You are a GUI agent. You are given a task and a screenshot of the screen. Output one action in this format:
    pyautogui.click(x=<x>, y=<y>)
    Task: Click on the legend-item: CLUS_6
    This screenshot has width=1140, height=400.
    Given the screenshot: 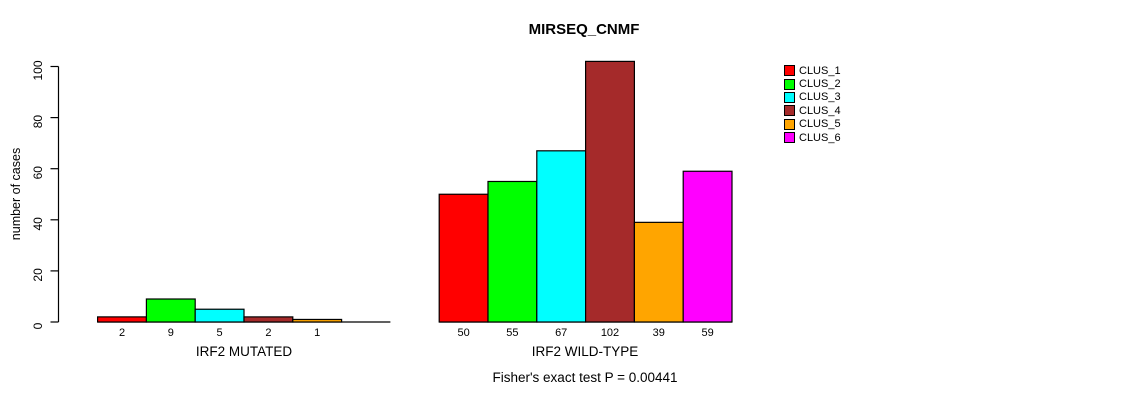 What is the action you would take?
    pyautogui.click(x=812, y=137)
    